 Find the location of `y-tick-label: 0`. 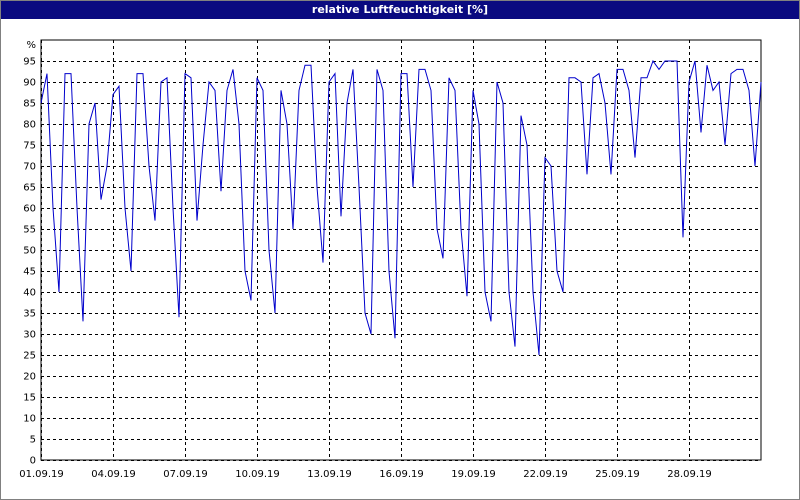

y-tick-label: 0 is located at coordinates (33, 461).